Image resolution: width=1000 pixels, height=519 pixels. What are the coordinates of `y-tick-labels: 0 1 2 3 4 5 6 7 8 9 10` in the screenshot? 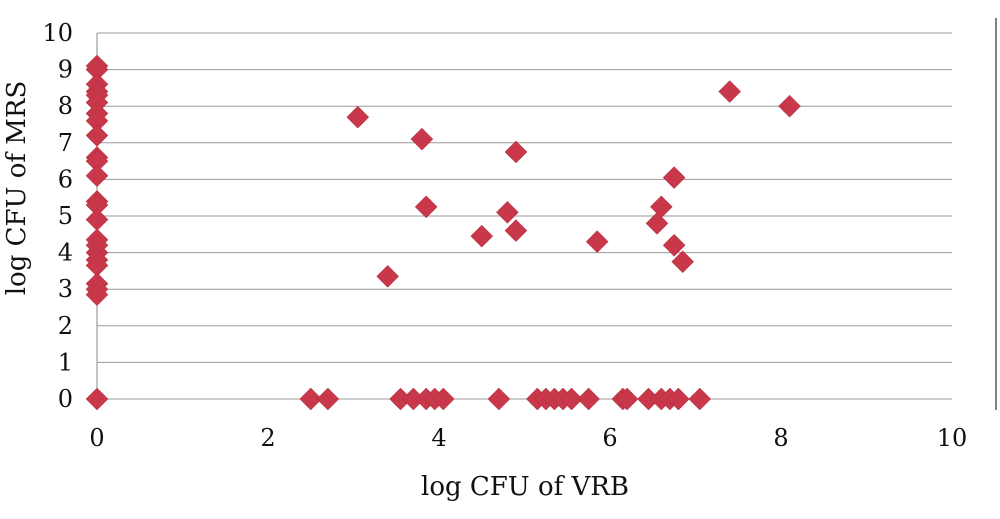 It's located at (57, 216).